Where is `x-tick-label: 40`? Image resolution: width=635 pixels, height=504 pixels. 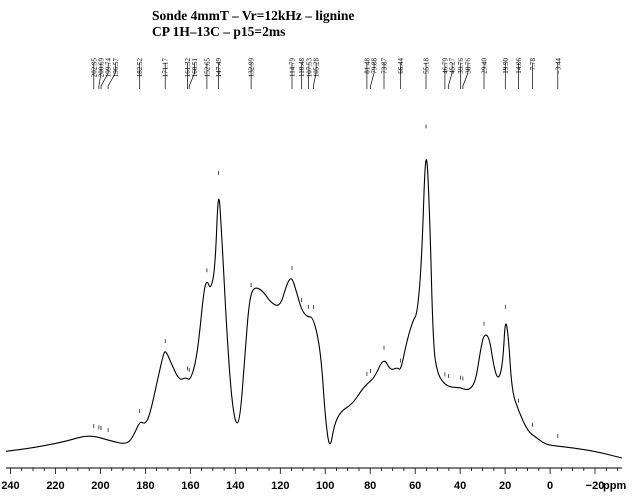 x-tick-label: 40 is located at coordinates (460, 486).